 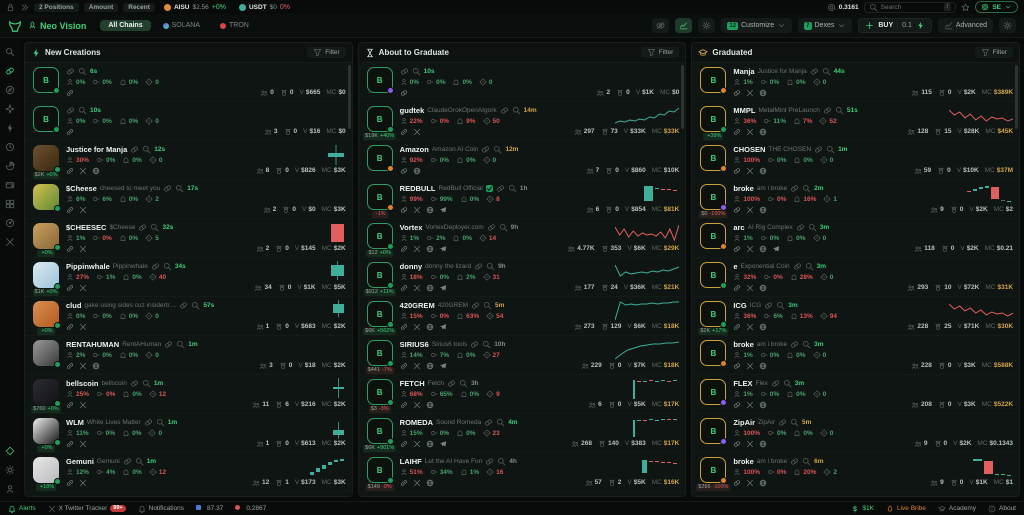 I want to click on position-token-aisu: AISU $2.56 +0%, so click(x=195, y=7).